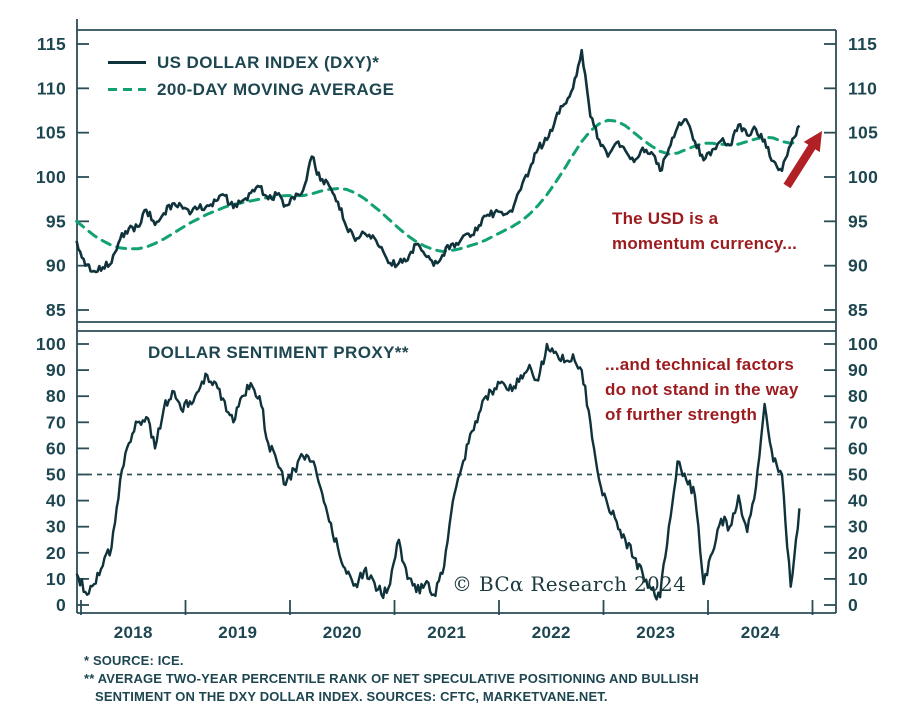  What do you see at coordinates (51, 44) in the screenshot?
I see `top-panel-left-tick-label: 115` at bounding box center [51, 44].